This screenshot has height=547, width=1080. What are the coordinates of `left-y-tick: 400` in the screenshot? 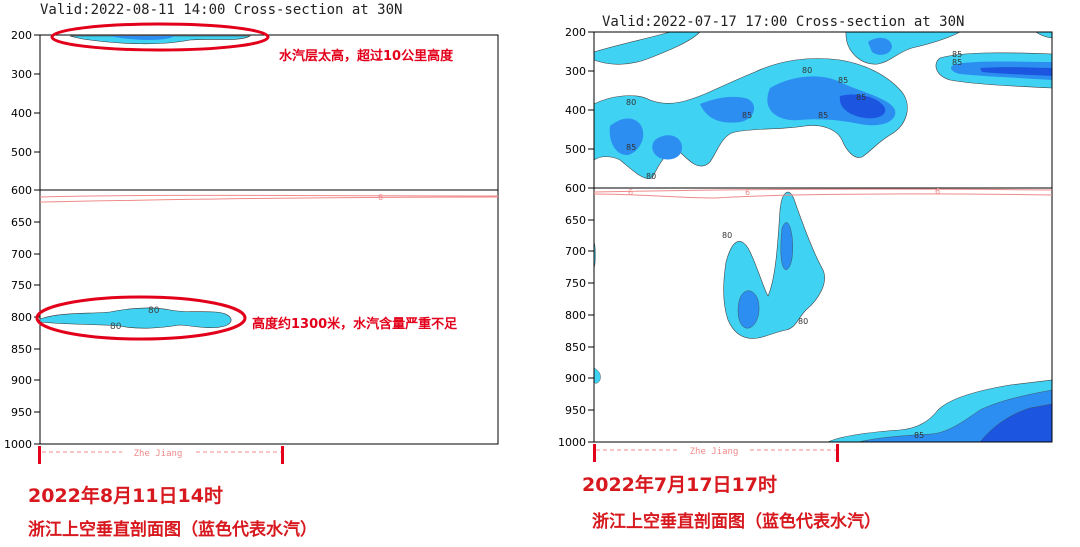 It's located at (21, 113).